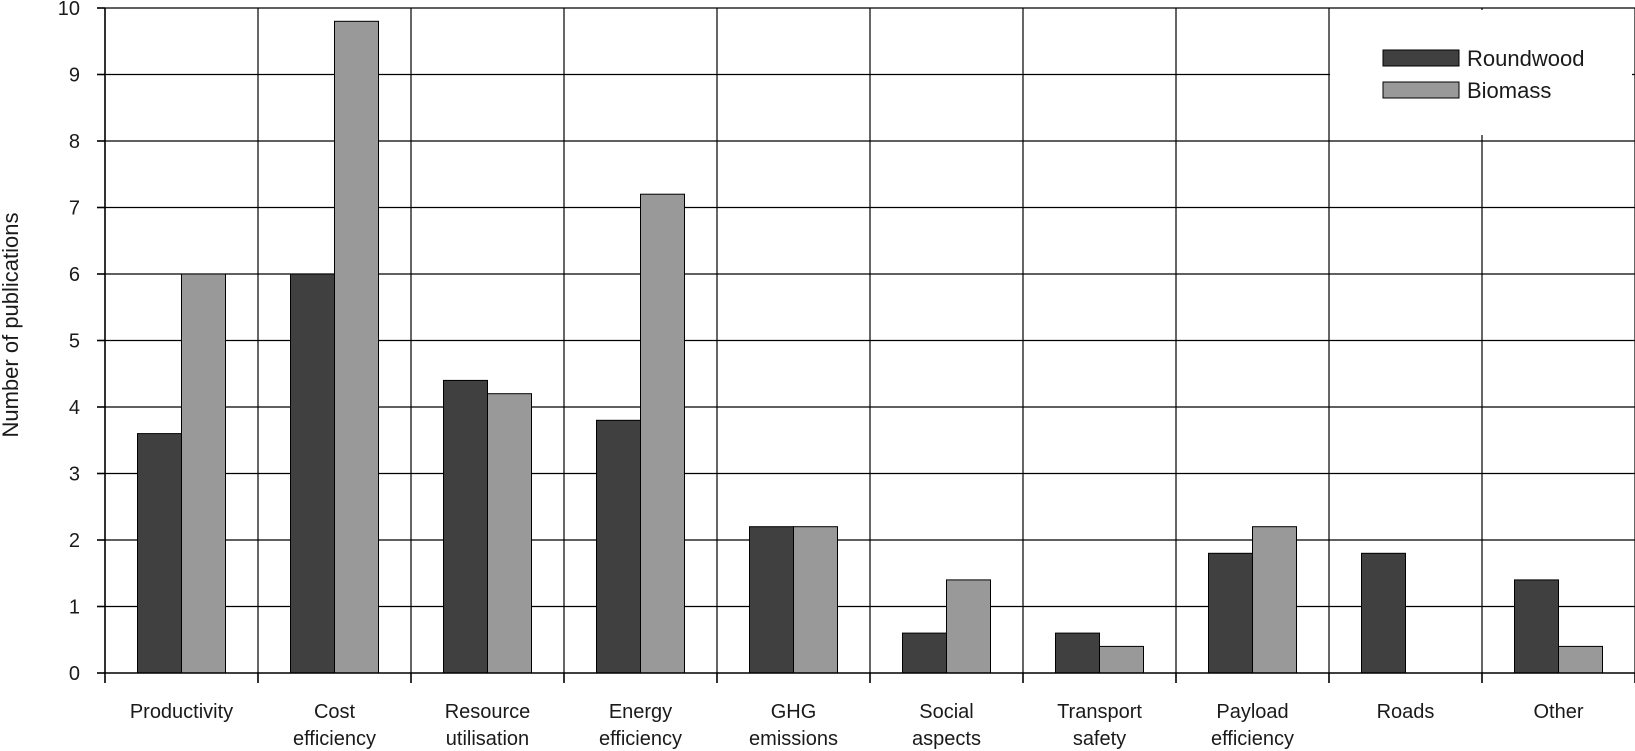 This screenshot has width=1635, height=751. What do you see at coordinates (74, 76) in the screenshot?
I see `y-tick-label: 9` at bounding box center [74, 76].